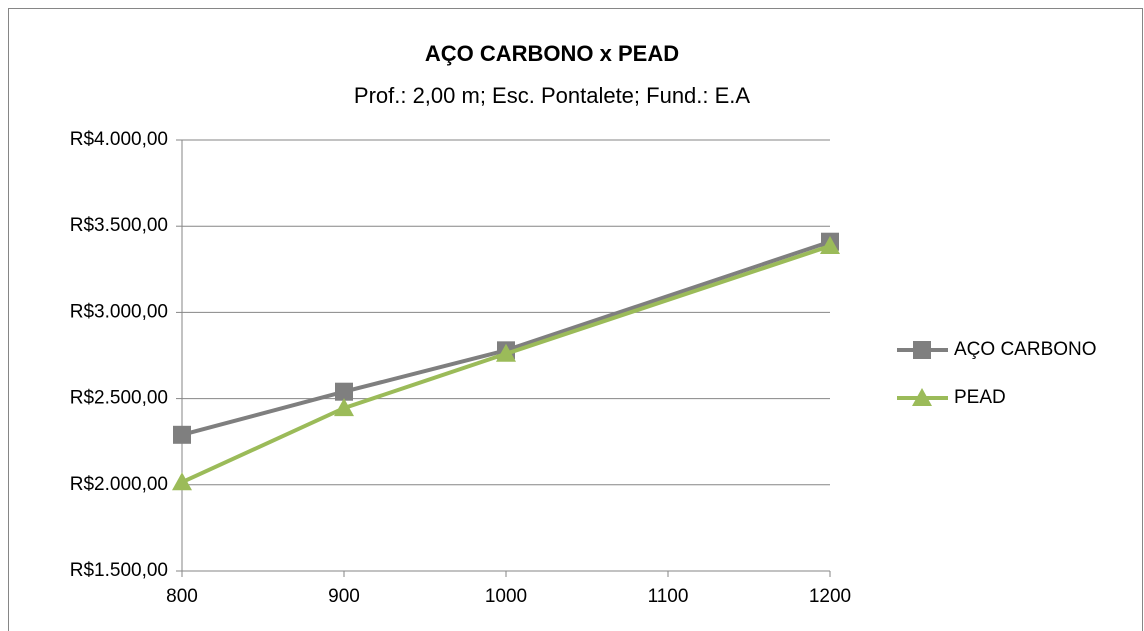 Image resolution: width=1144 pixels, height=631 pixels. Describe the element at coordinates (506, 596) in the screenshot. I see `x-tick-label: 1000` at that location.